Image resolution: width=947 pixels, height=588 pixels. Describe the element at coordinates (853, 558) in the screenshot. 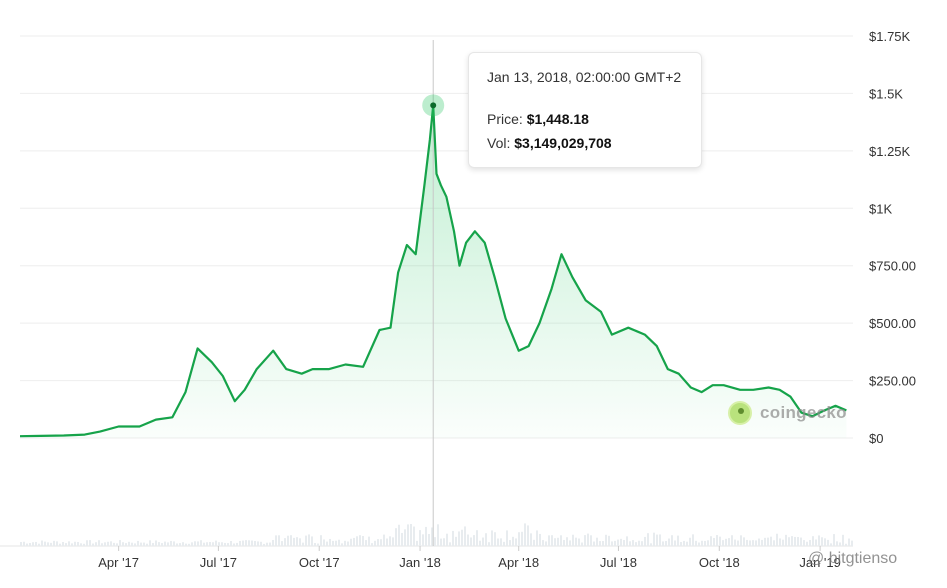

I see `credit-text: @ bitgtienso` at that location.